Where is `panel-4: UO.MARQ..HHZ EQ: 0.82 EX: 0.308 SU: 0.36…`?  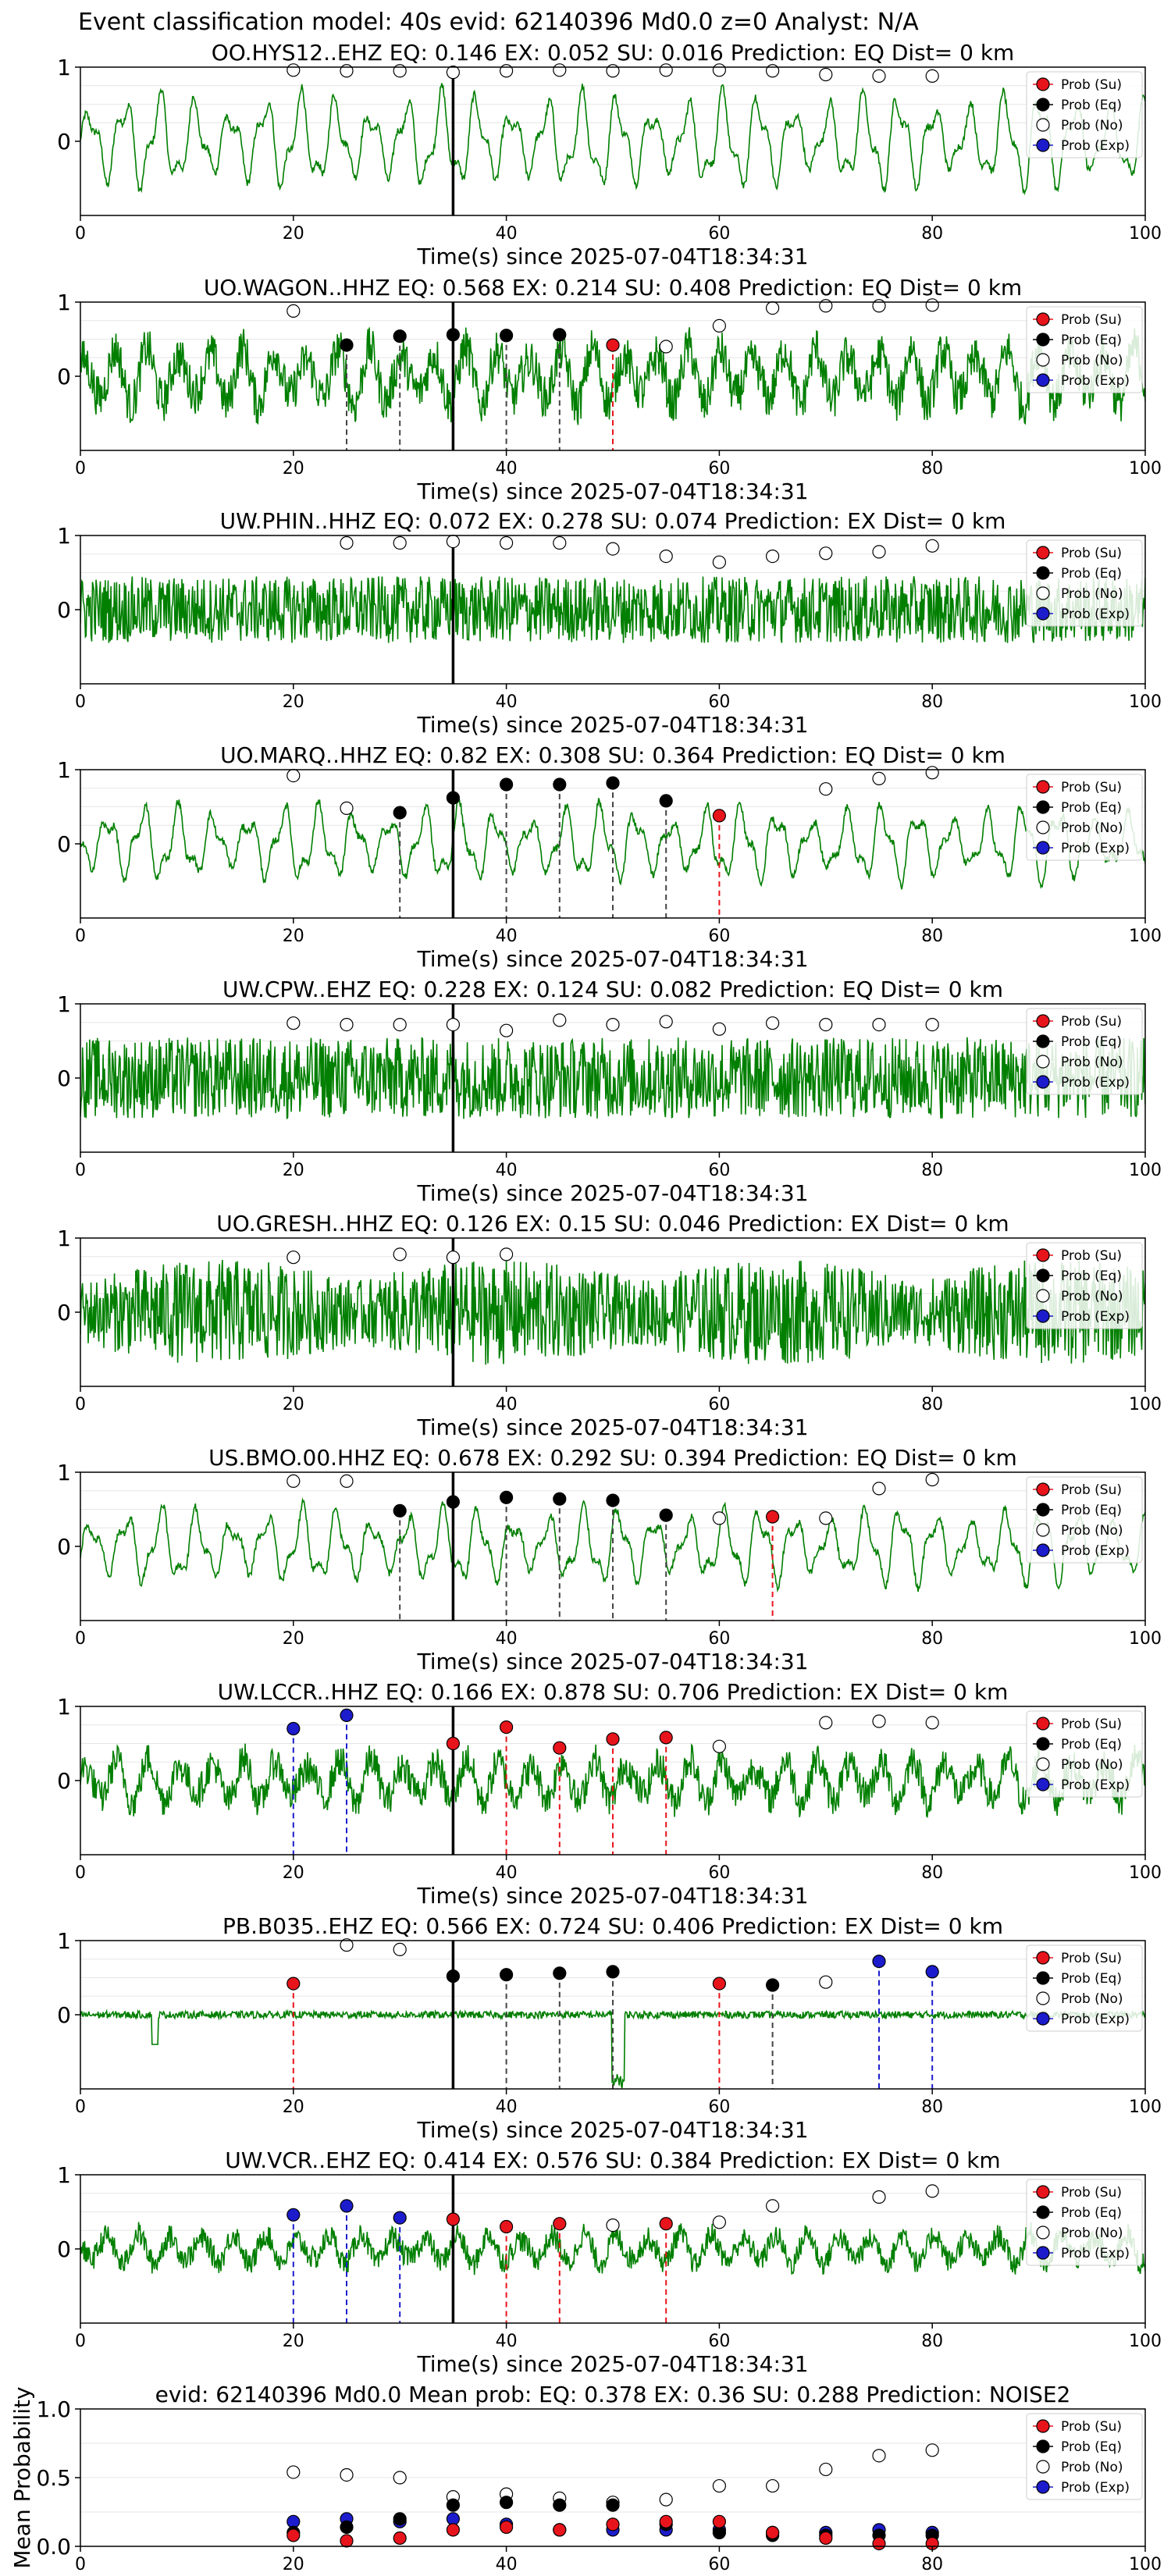 panel-4: UO.MARQ..HHZ EQ: 0.82 EX: 0.308 SU: 0.36… is located at coordinates (609, 857).